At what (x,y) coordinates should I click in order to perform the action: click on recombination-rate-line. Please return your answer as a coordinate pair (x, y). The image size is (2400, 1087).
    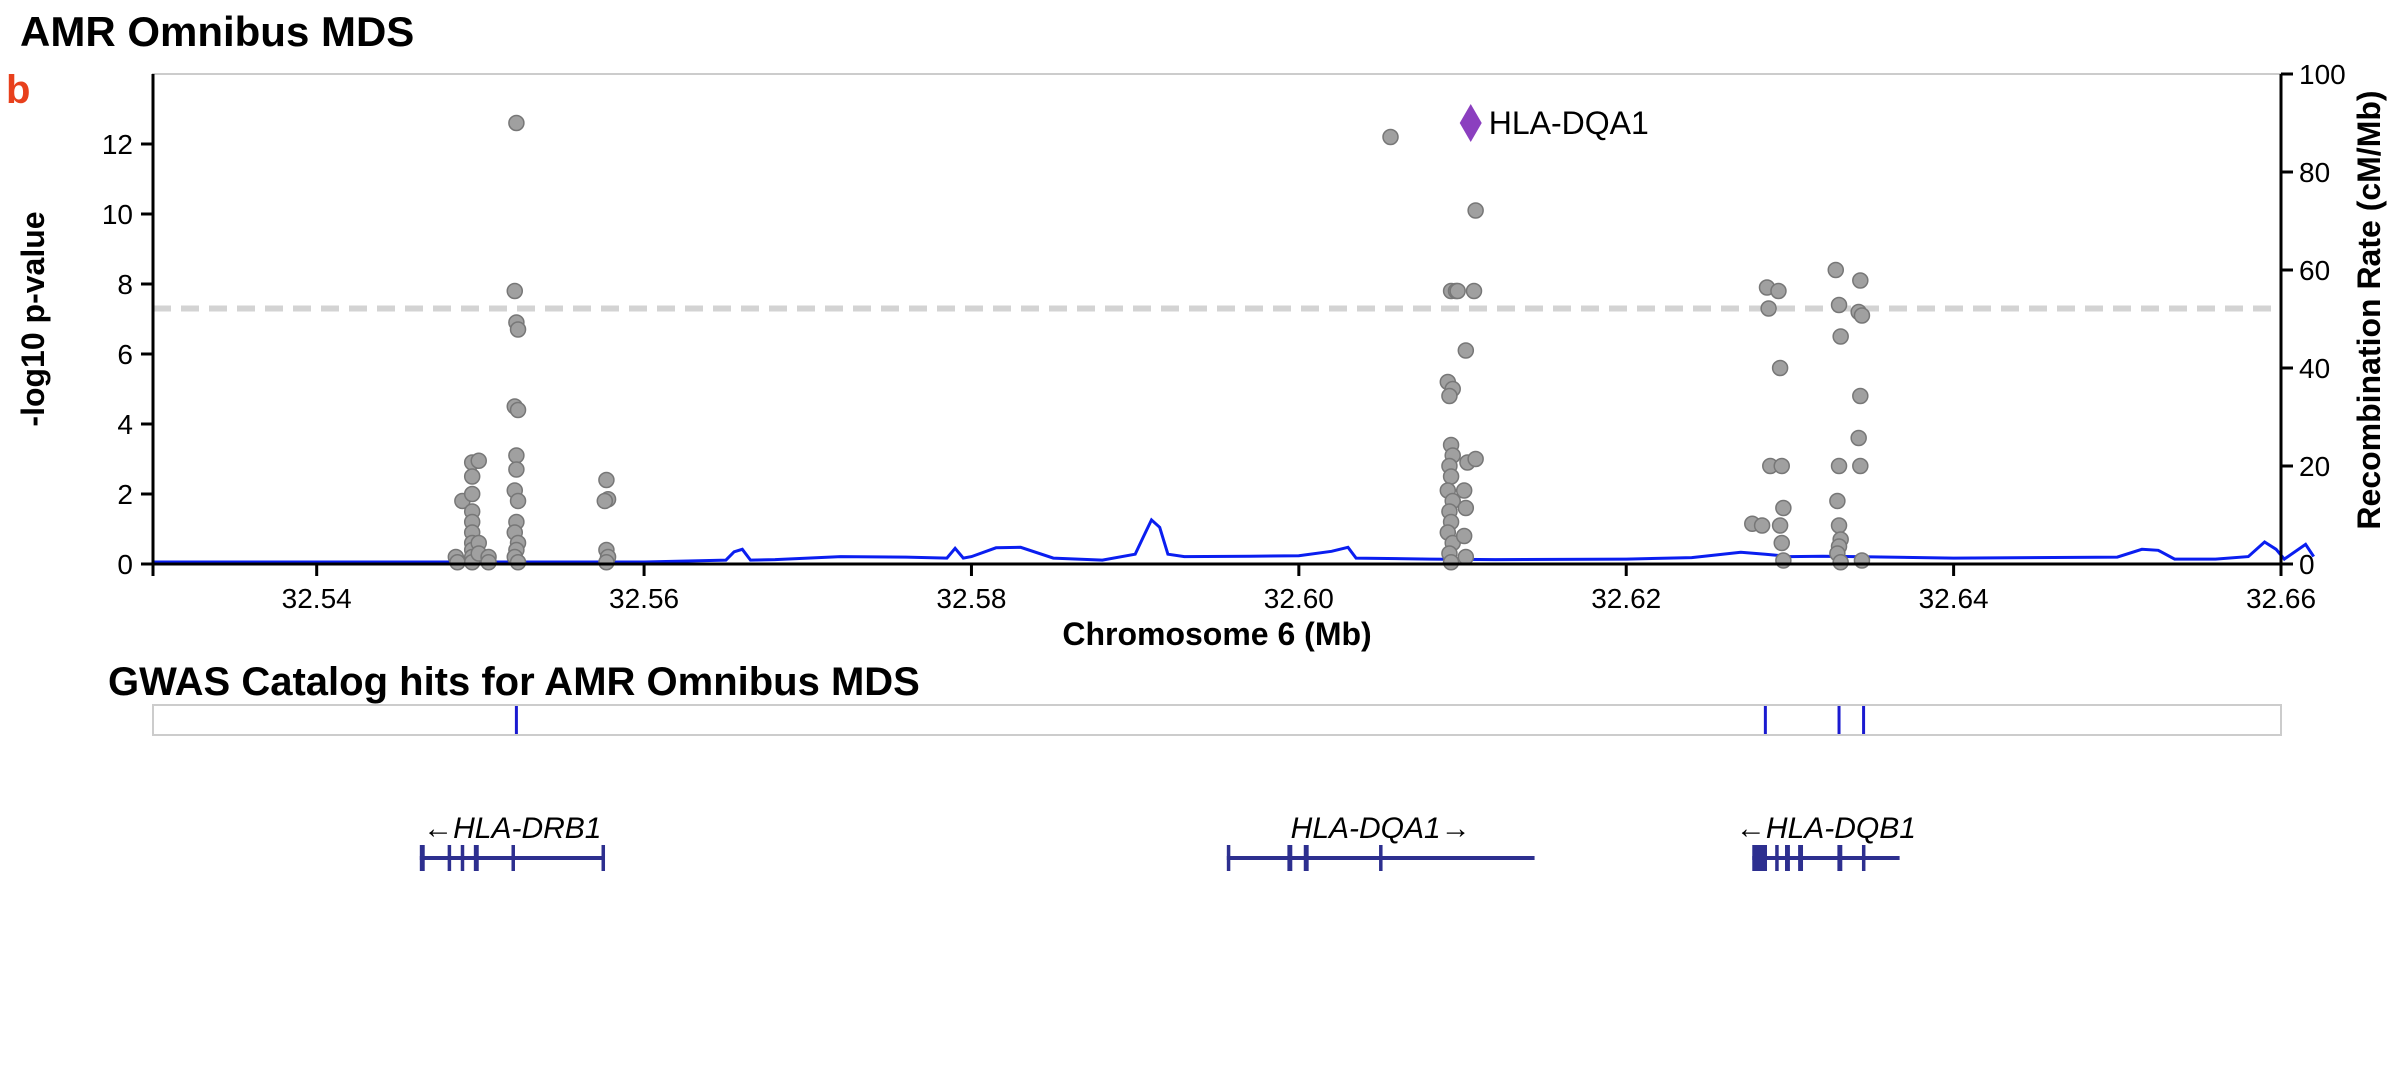
    Looking at the image, I should click on (1234, 540).